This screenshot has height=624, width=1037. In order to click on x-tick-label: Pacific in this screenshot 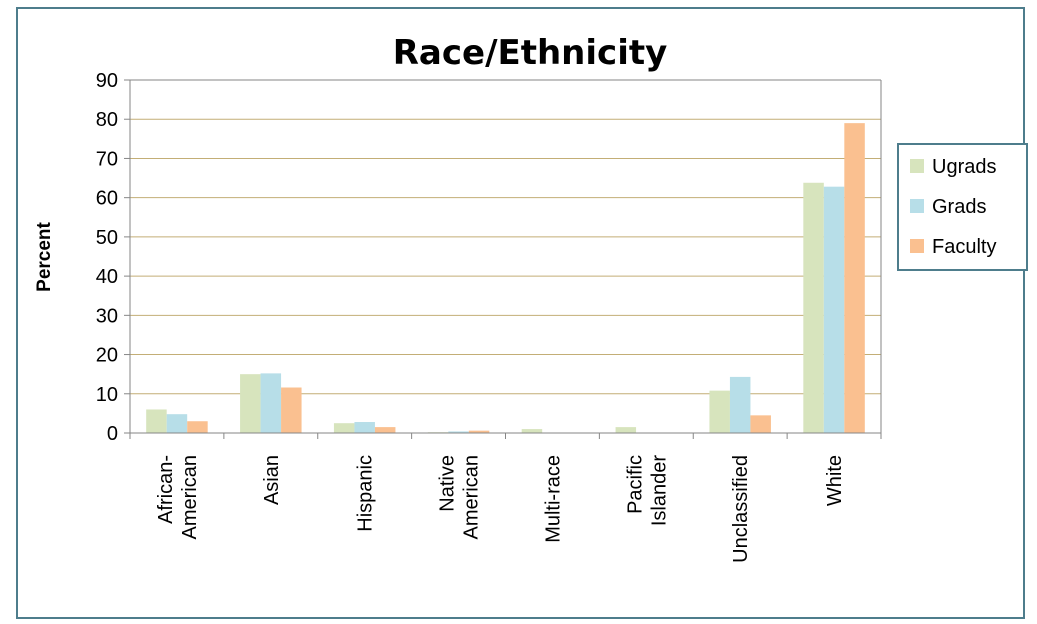, I will do `click(635, 484)`.